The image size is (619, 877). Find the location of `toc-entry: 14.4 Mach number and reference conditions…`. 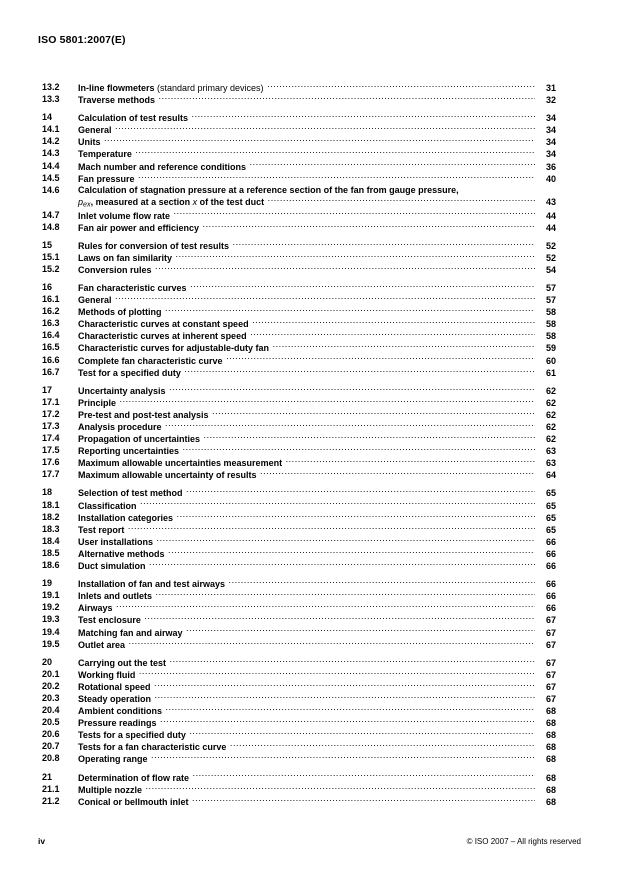

toc-entry: 14.4 Mach number and reference conditions… is located at coordinates (299, 167).